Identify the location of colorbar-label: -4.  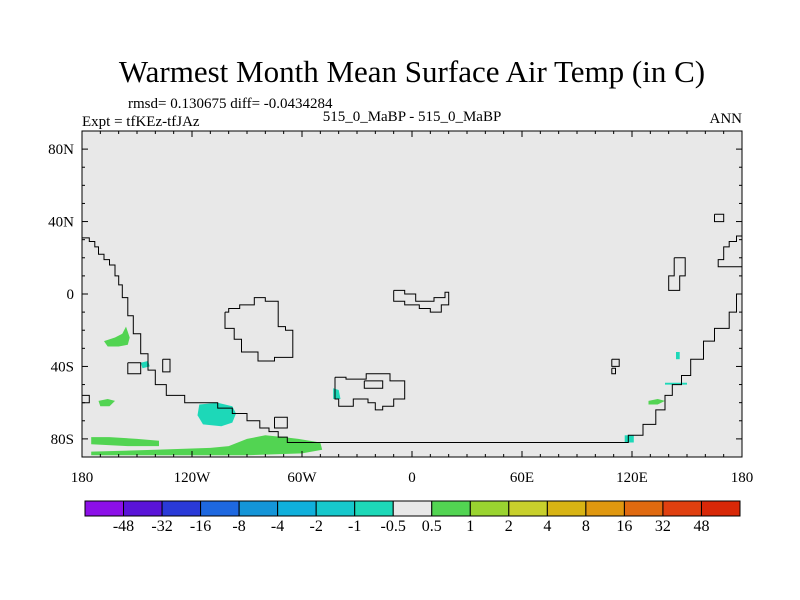
(277, 526).